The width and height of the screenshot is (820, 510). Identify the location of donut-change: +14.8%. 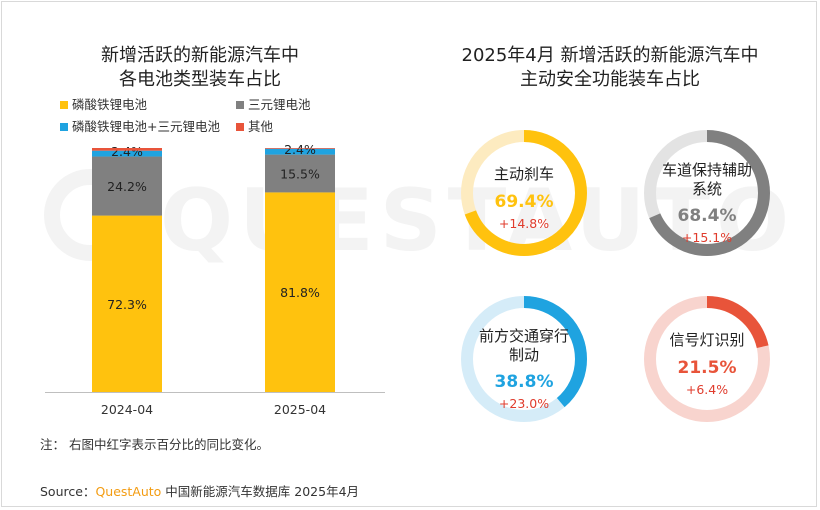
(524, 223).